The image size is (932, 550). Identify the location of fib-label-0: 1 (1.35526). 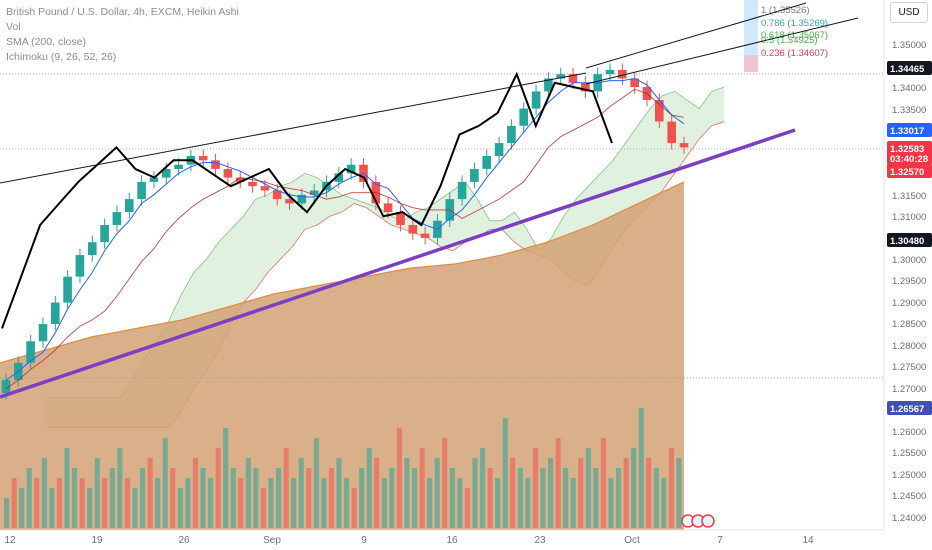
(785, 10).